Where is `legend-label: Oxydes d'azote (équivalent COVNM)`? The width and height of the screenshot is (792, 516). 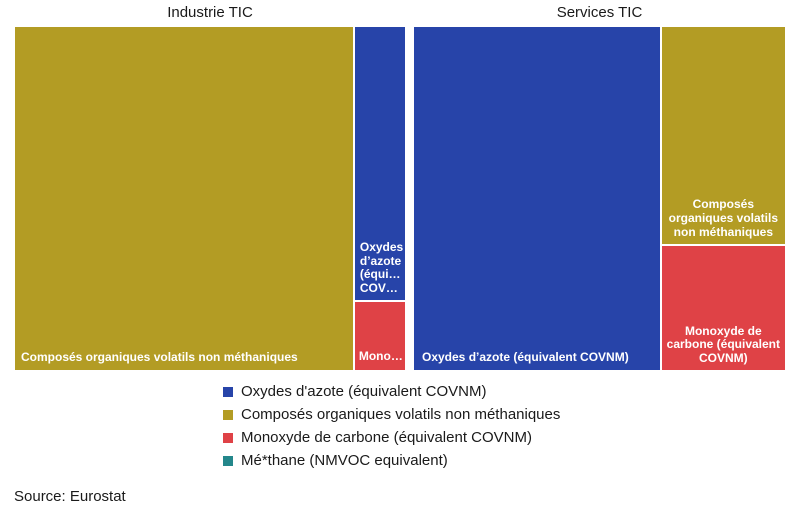 legend-label: Oxydes d'azote (équivalent COVNM) is located at coordinates (364, 391).